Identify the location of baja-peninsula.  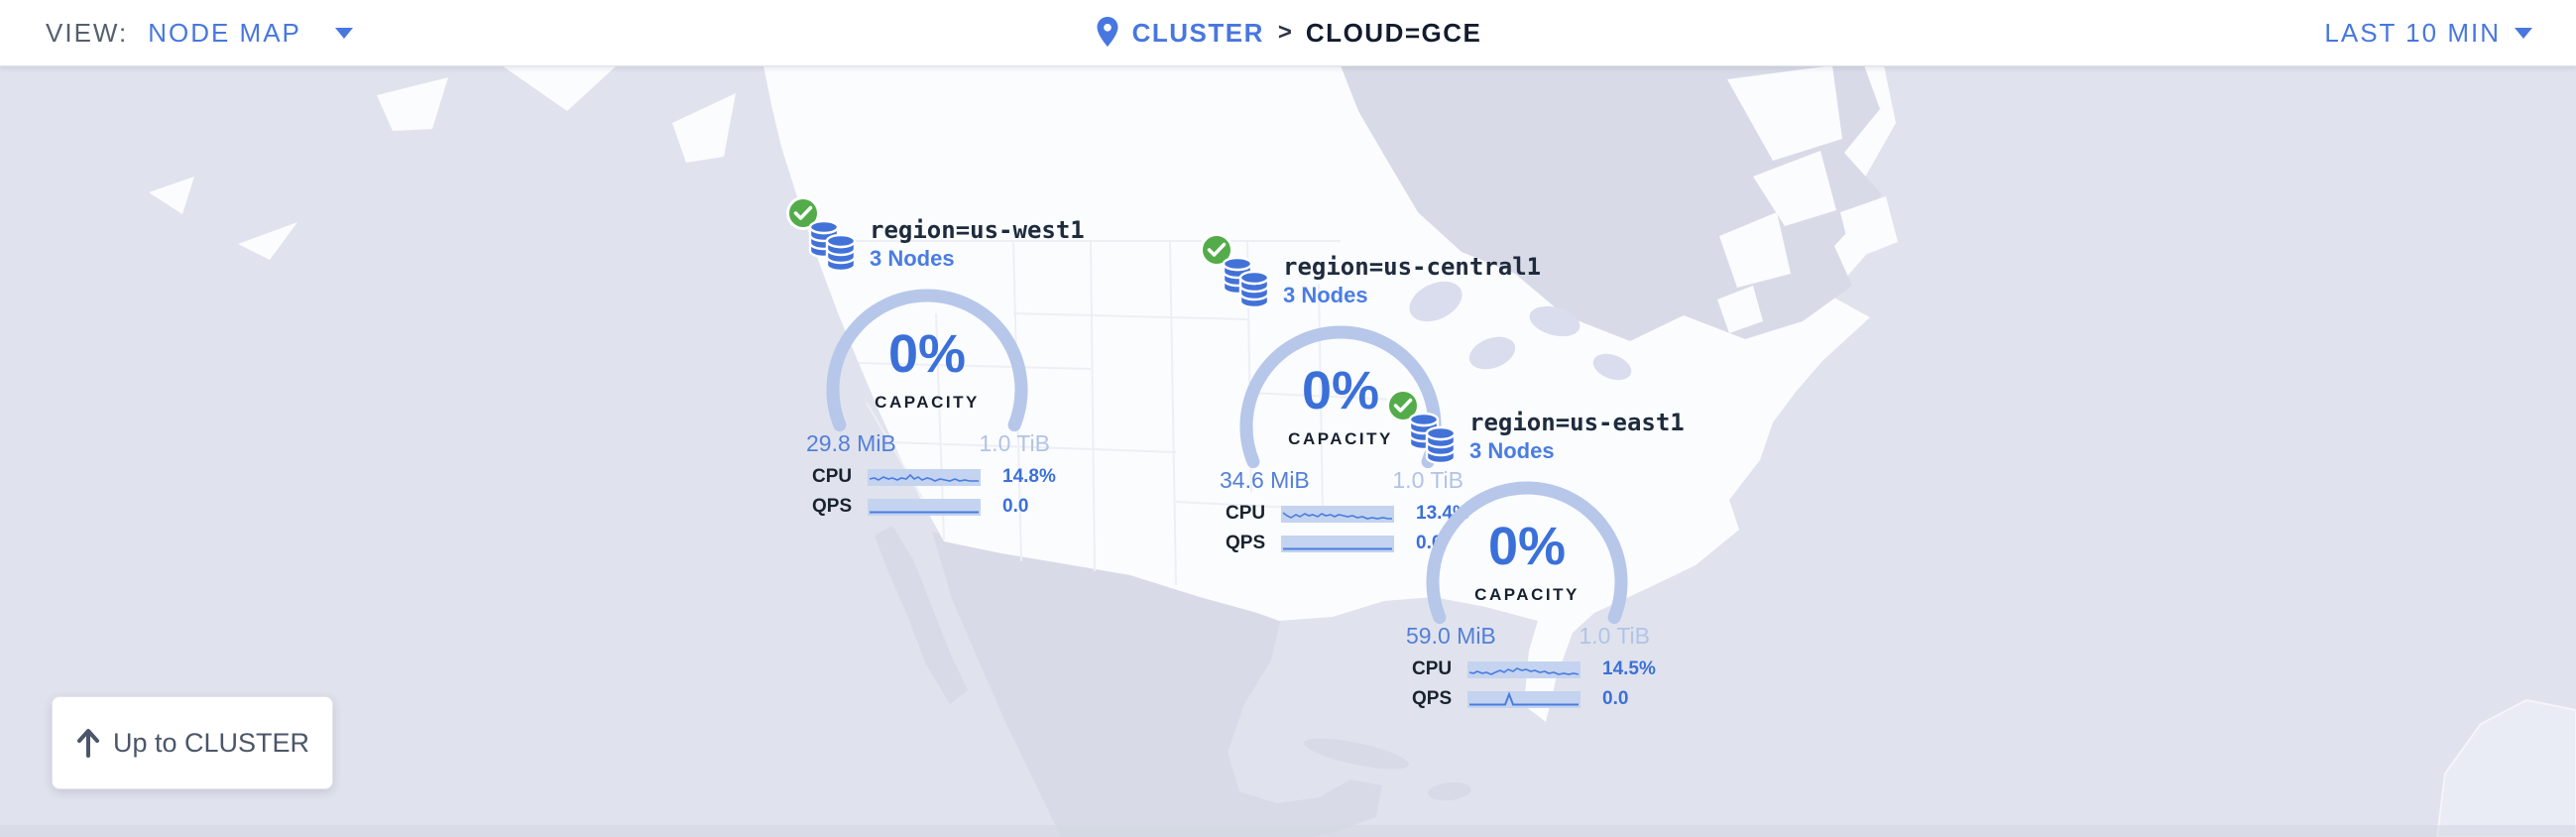
(922, 615).